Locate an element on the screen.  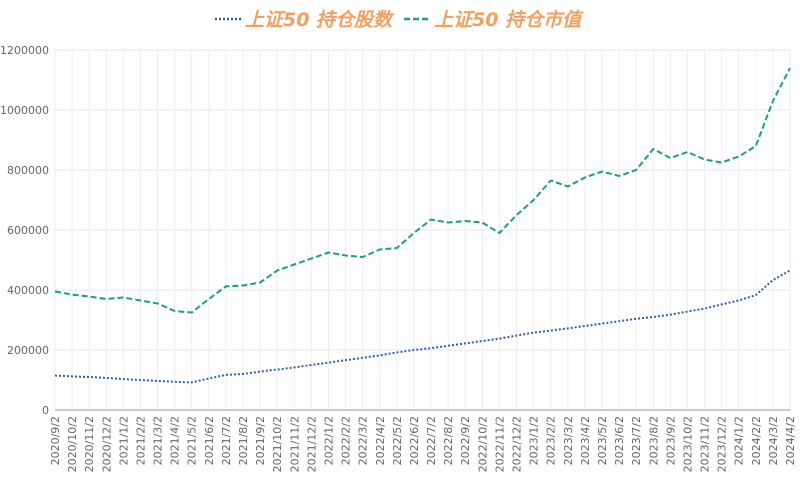
x-tick-label: 2022/7/2 is located at coordinates (431, 440).